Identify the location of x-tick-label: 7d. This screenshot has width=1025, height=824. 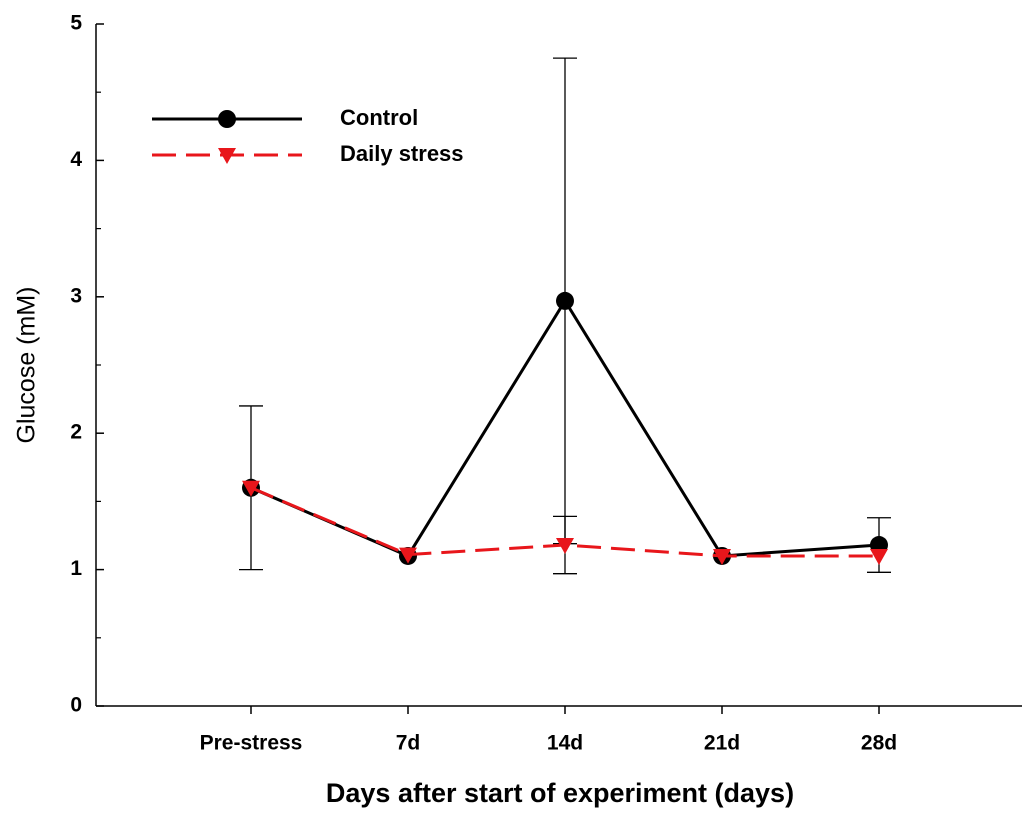
(408, 743).